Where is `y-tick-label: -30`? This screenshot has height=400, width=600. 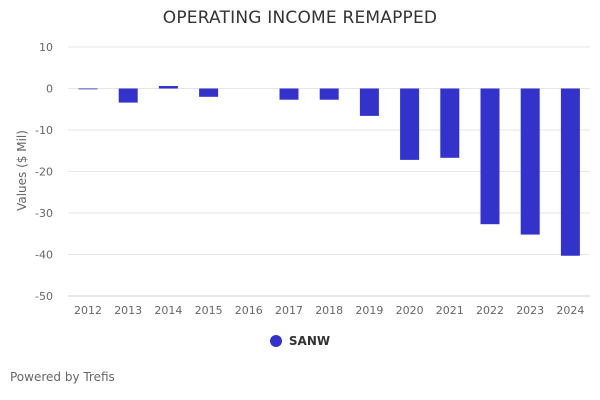
y-tick-label: -30 is located at coordinates (44, 213).